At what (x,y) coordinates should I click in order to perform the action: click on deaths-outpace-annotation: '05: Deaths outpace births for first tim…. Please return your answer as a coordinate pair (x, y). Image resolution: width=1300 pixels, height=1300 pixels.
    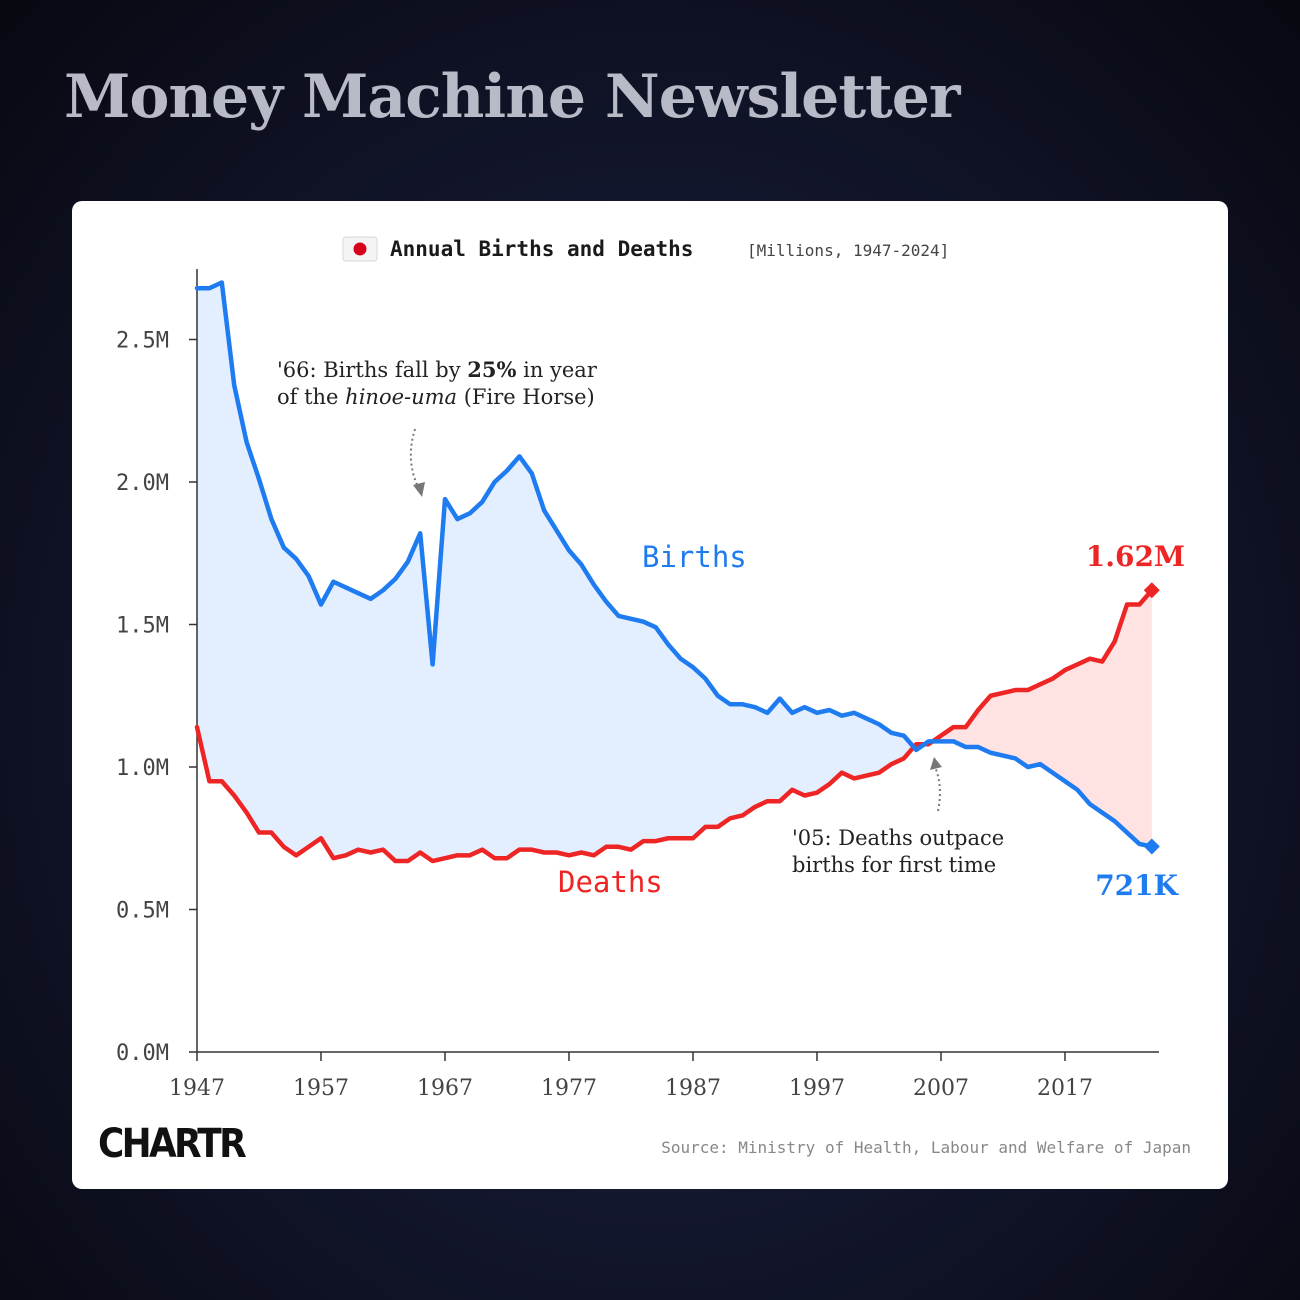
    Looking at the image, I should click on (898, 817).